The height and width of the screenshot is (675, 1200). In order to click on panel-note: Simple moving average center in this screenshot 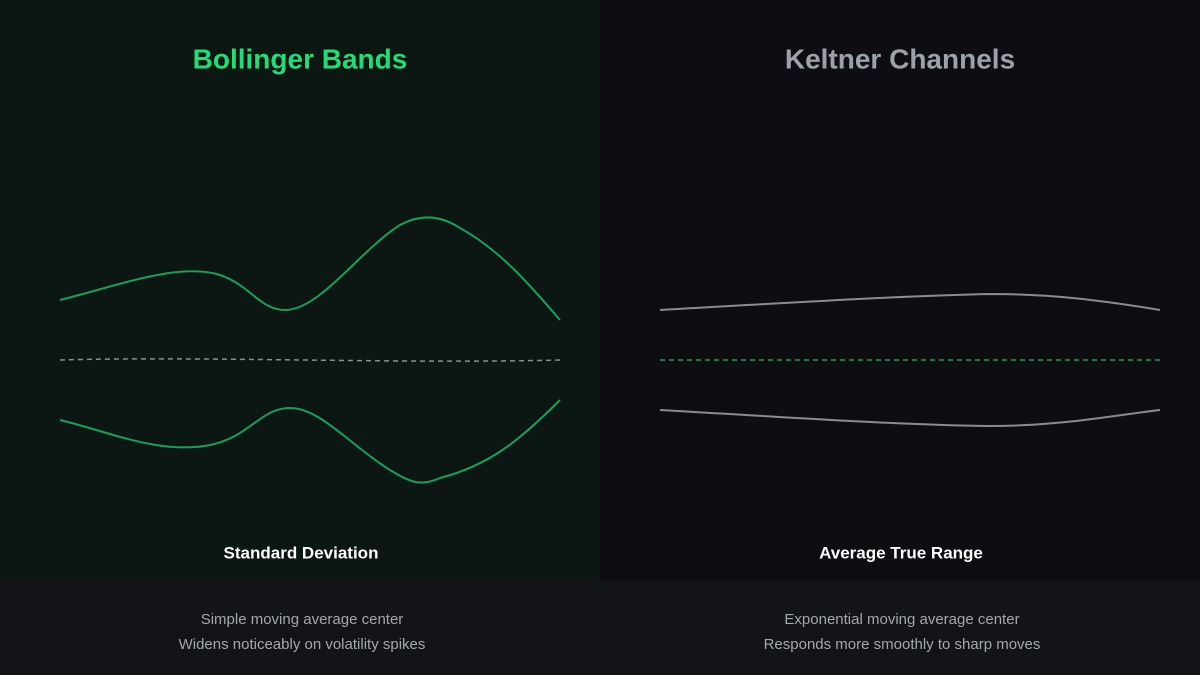, I will do `click(302, 619)`.